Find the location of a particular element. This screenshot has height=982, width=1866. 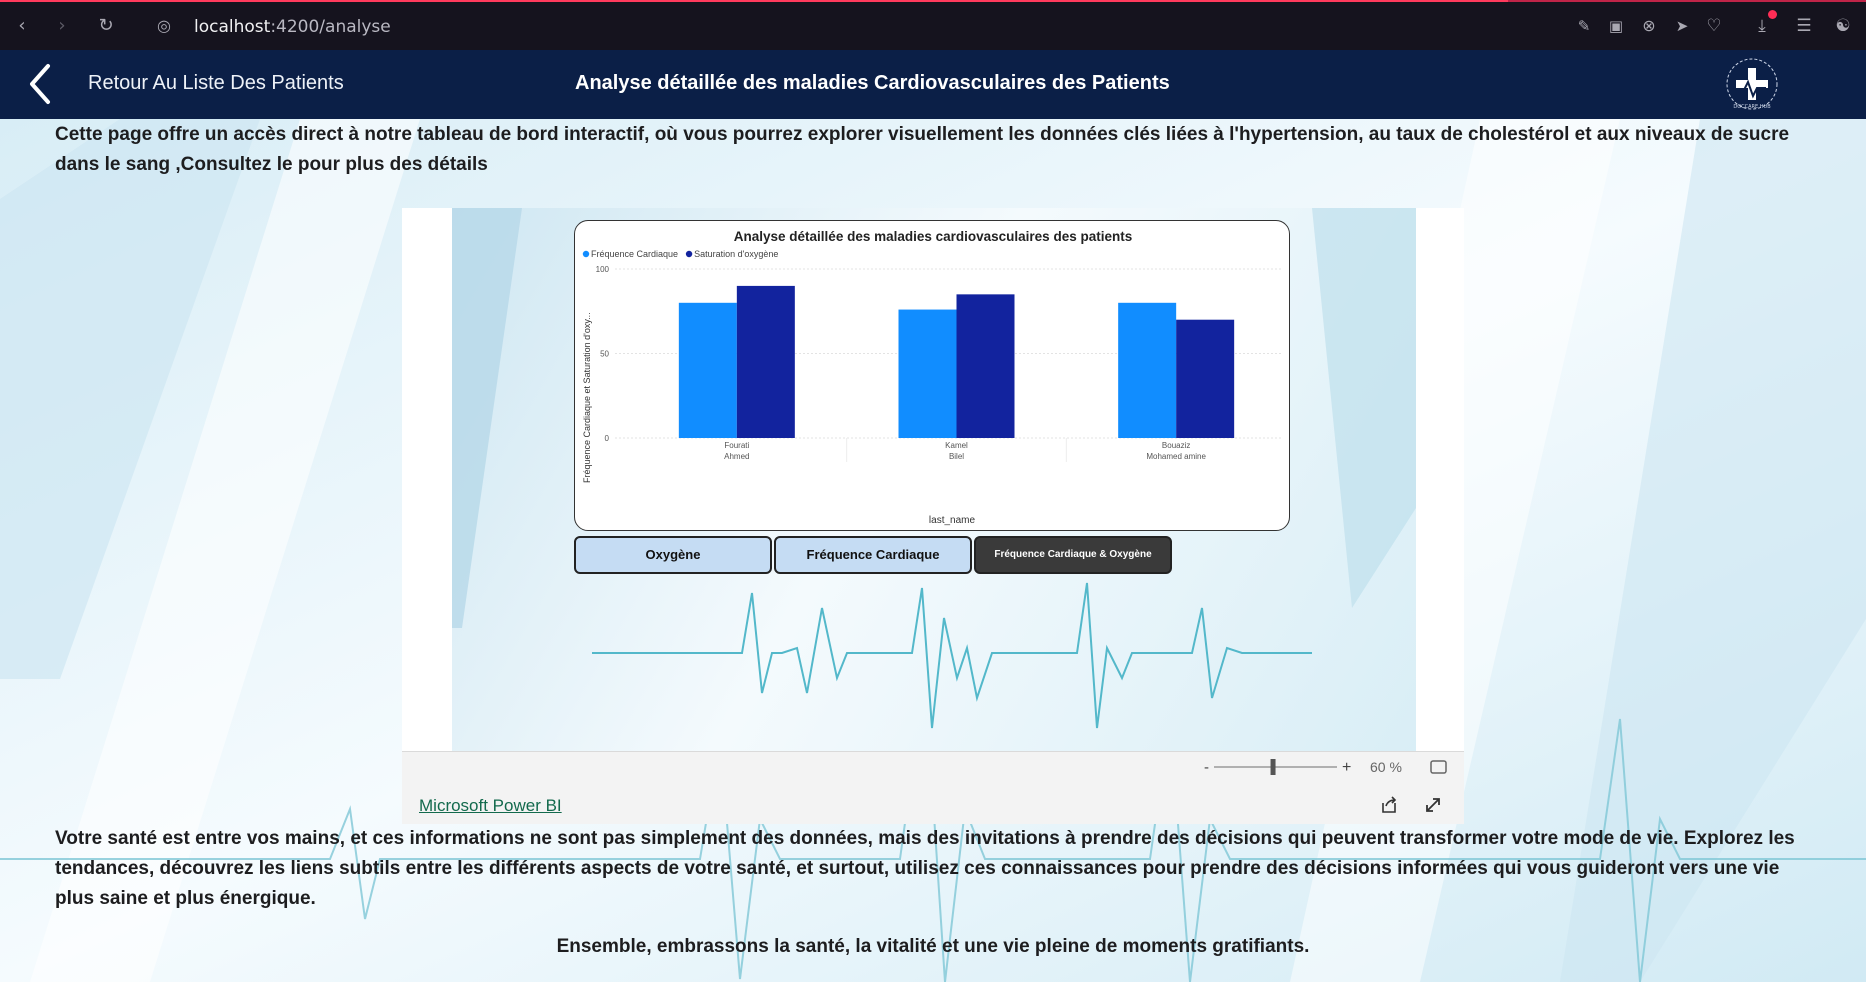

zoom-level: 60 % is located at coordinates (1386, 767).